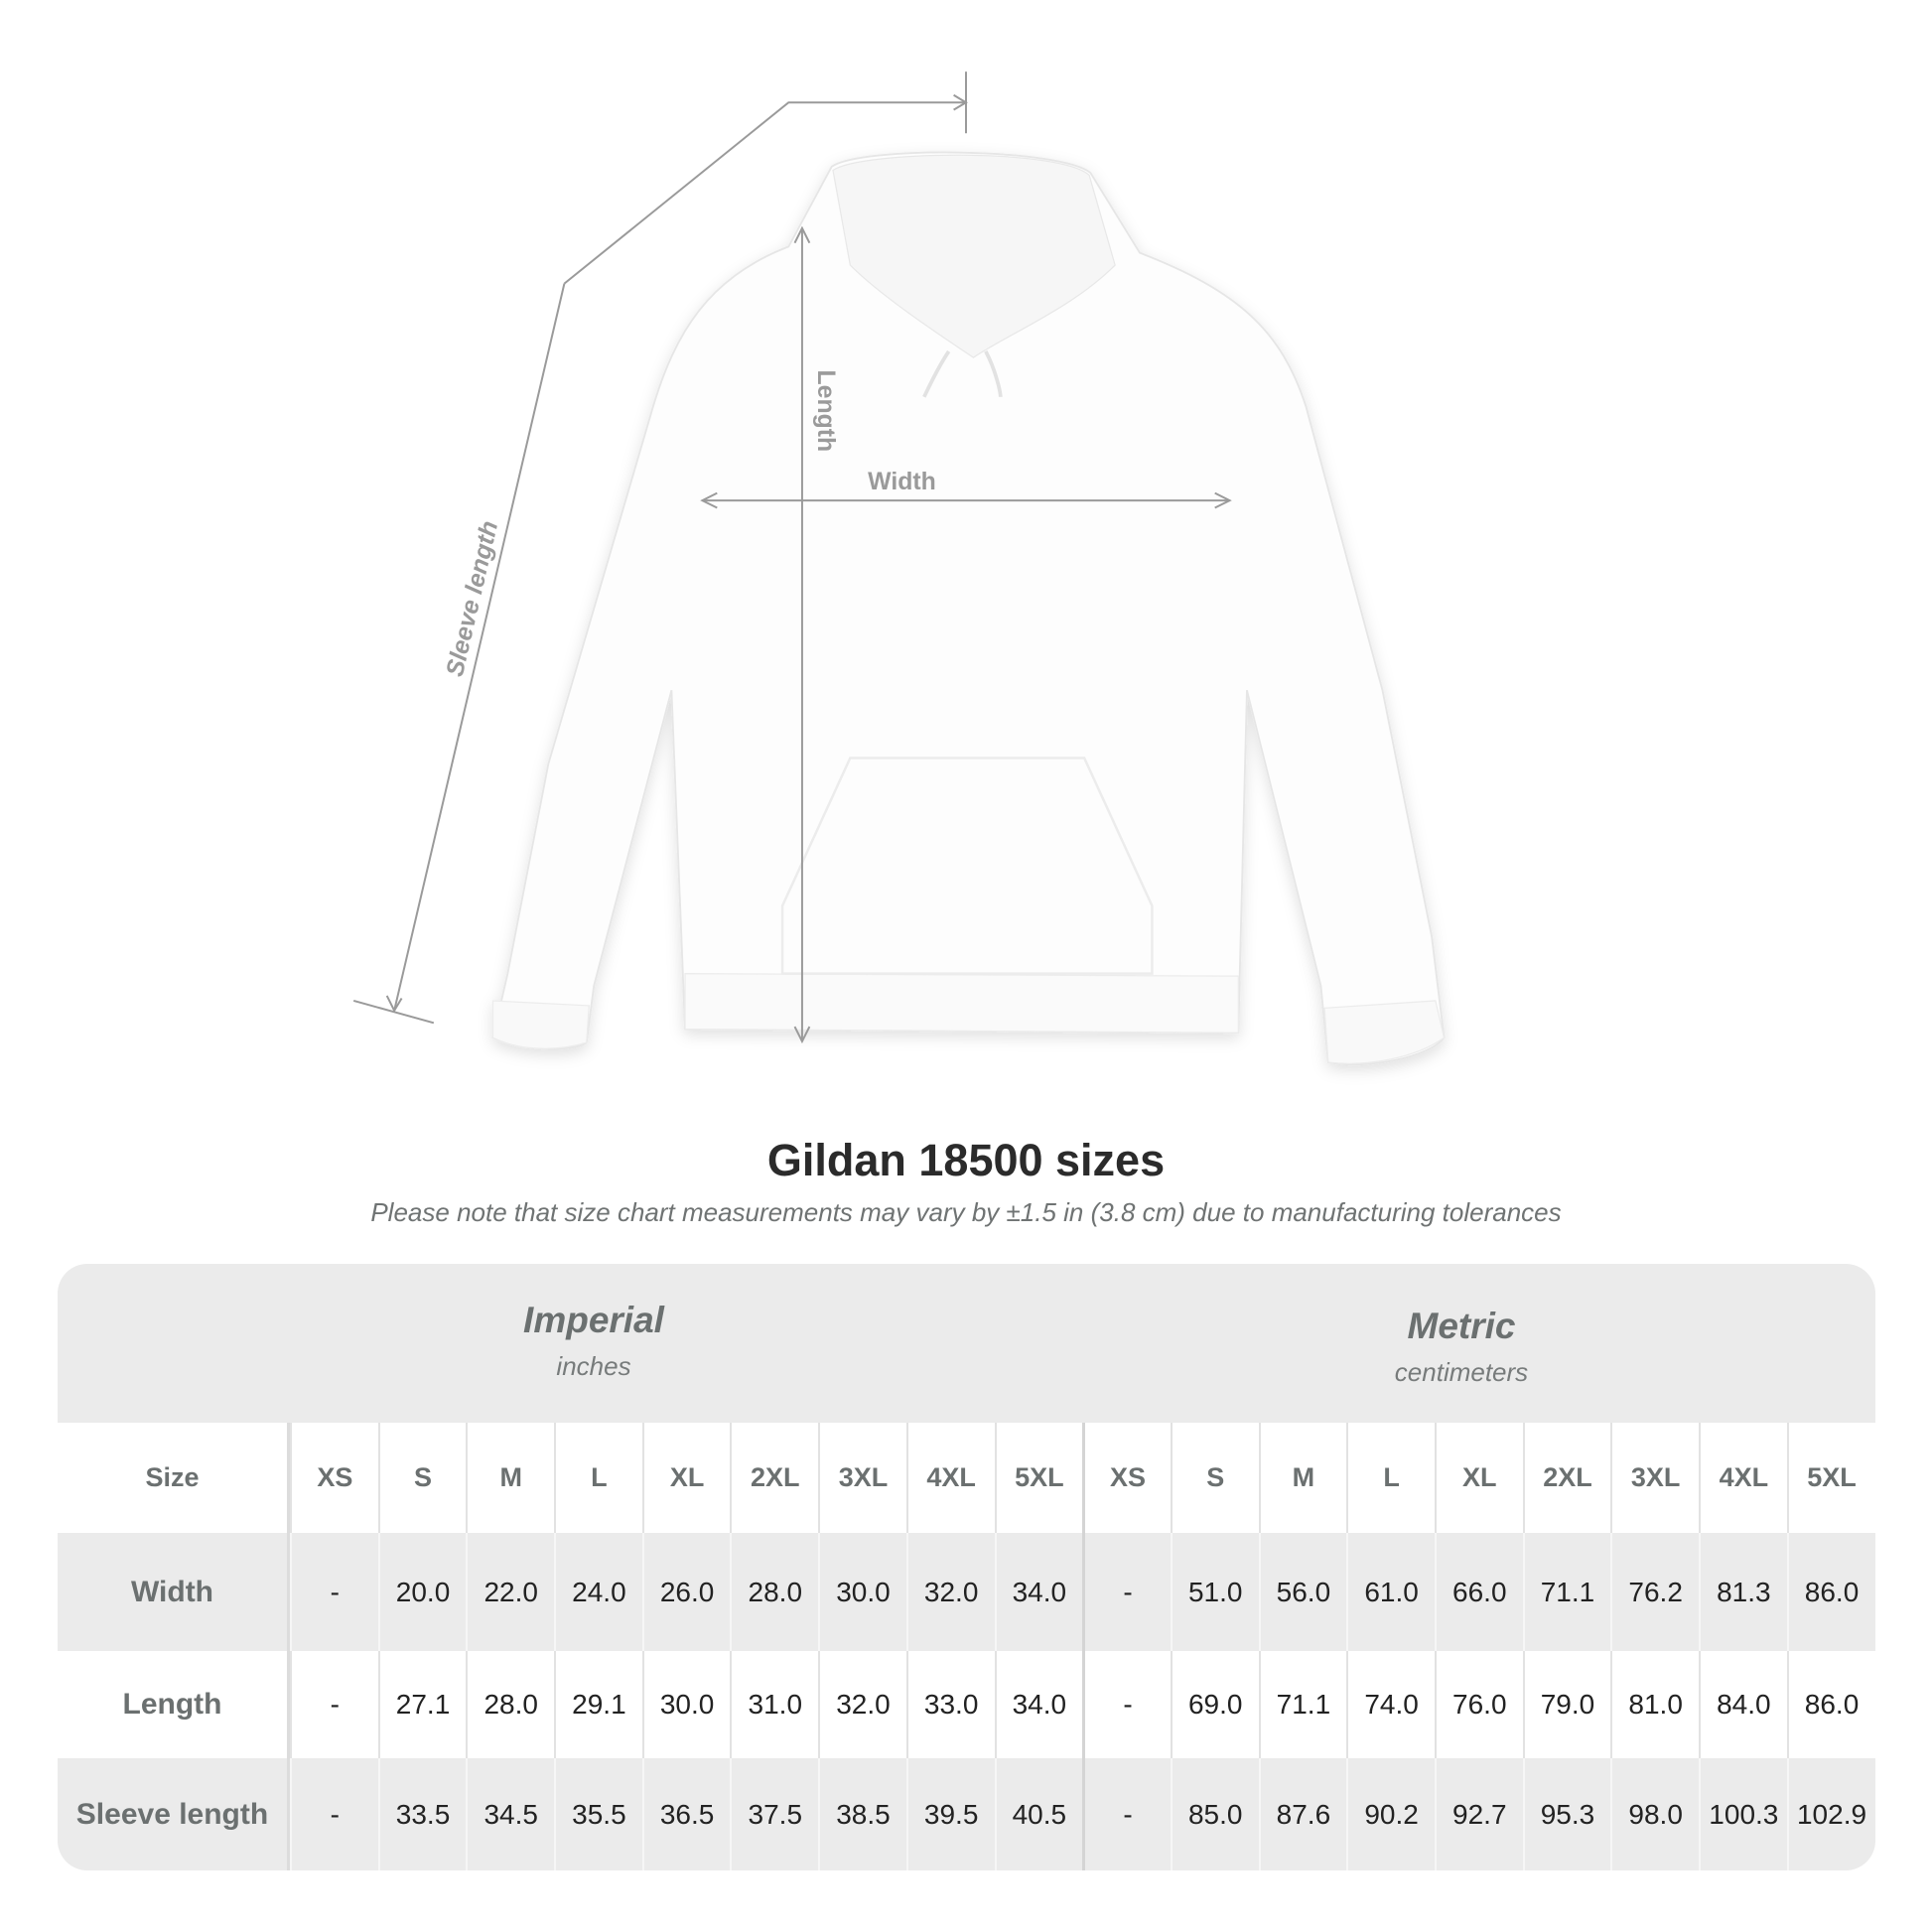 This screenshot has width=1932, height=1932. Describe the element at coordinates (510, 1478) in the screenshot. I see `size-imperial-header: M` at that location.